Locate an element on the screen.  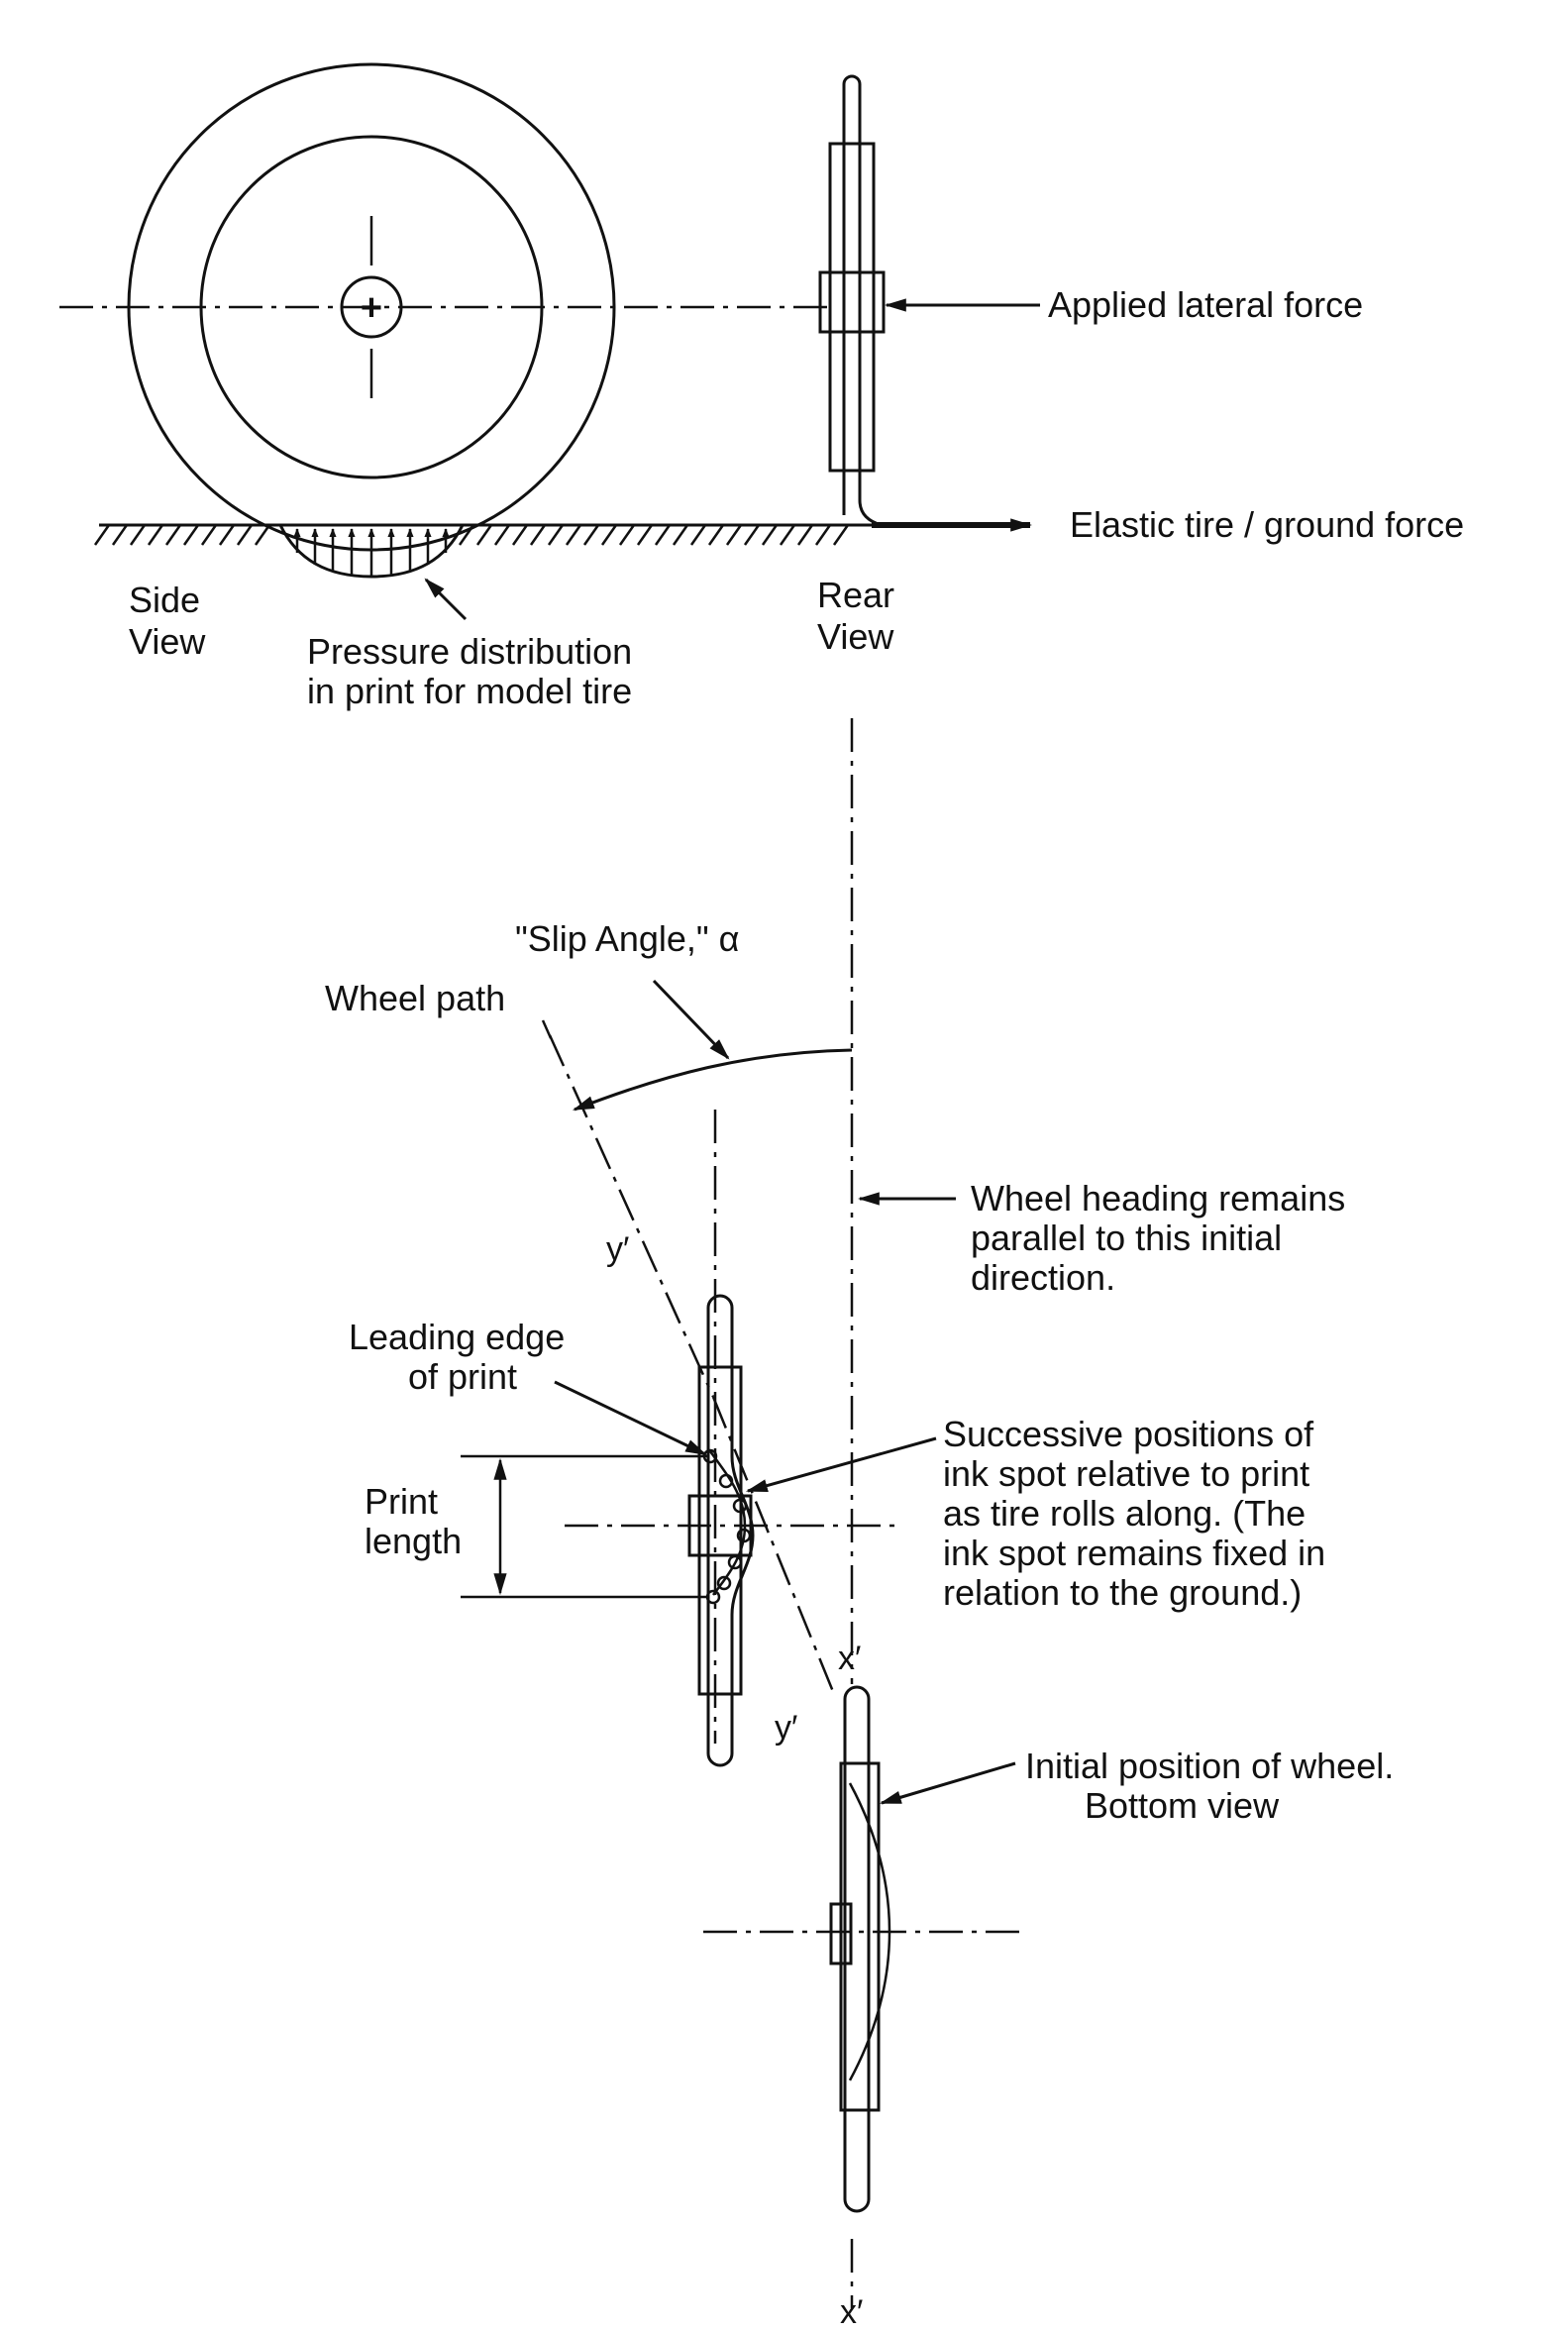
leading-edge-leader is located at coordinates (631, 1418).